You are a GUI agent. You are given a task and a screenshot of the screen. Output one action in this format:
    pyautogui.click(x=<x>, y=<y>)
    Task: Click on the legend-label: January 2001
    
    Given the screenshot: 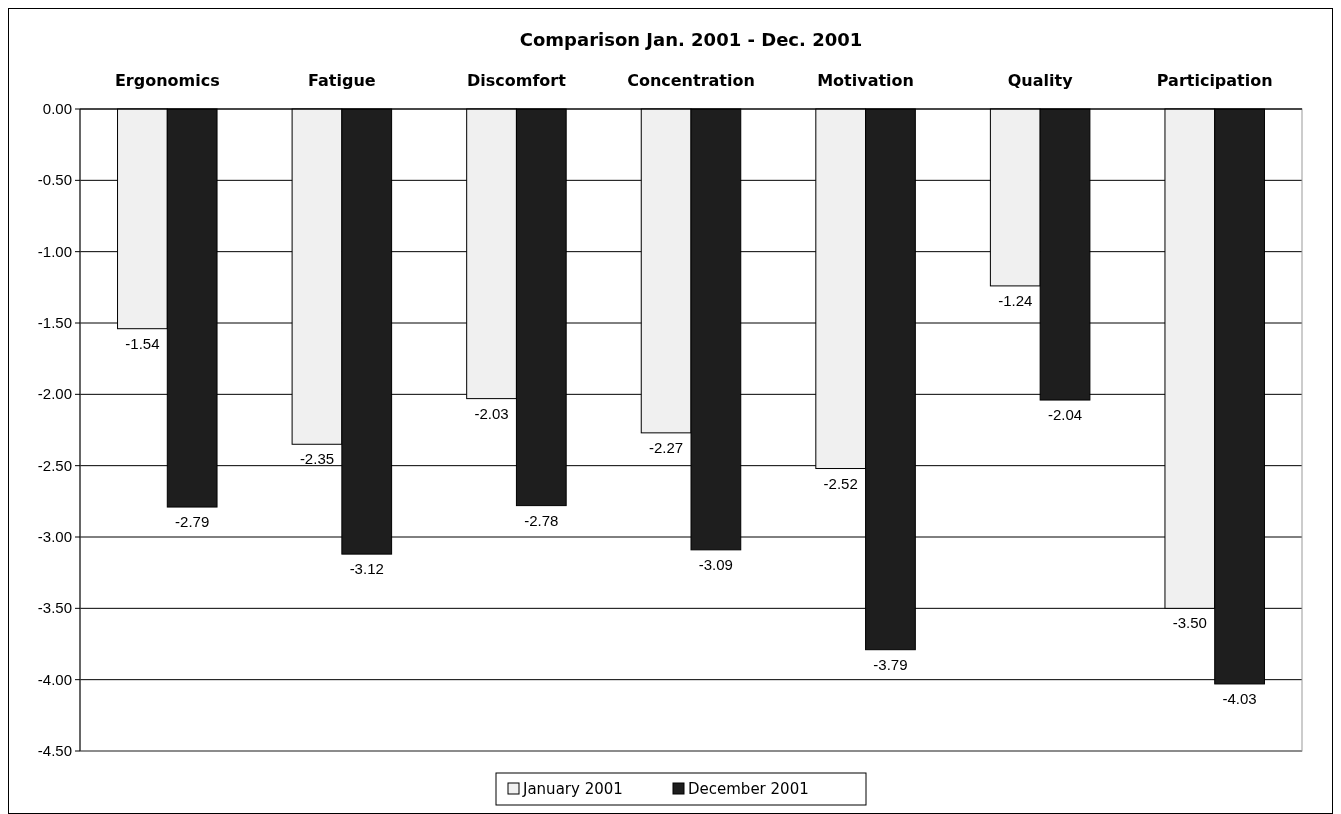 What is the action you would take?
    pyautogui.click(x=572, y=789)
    